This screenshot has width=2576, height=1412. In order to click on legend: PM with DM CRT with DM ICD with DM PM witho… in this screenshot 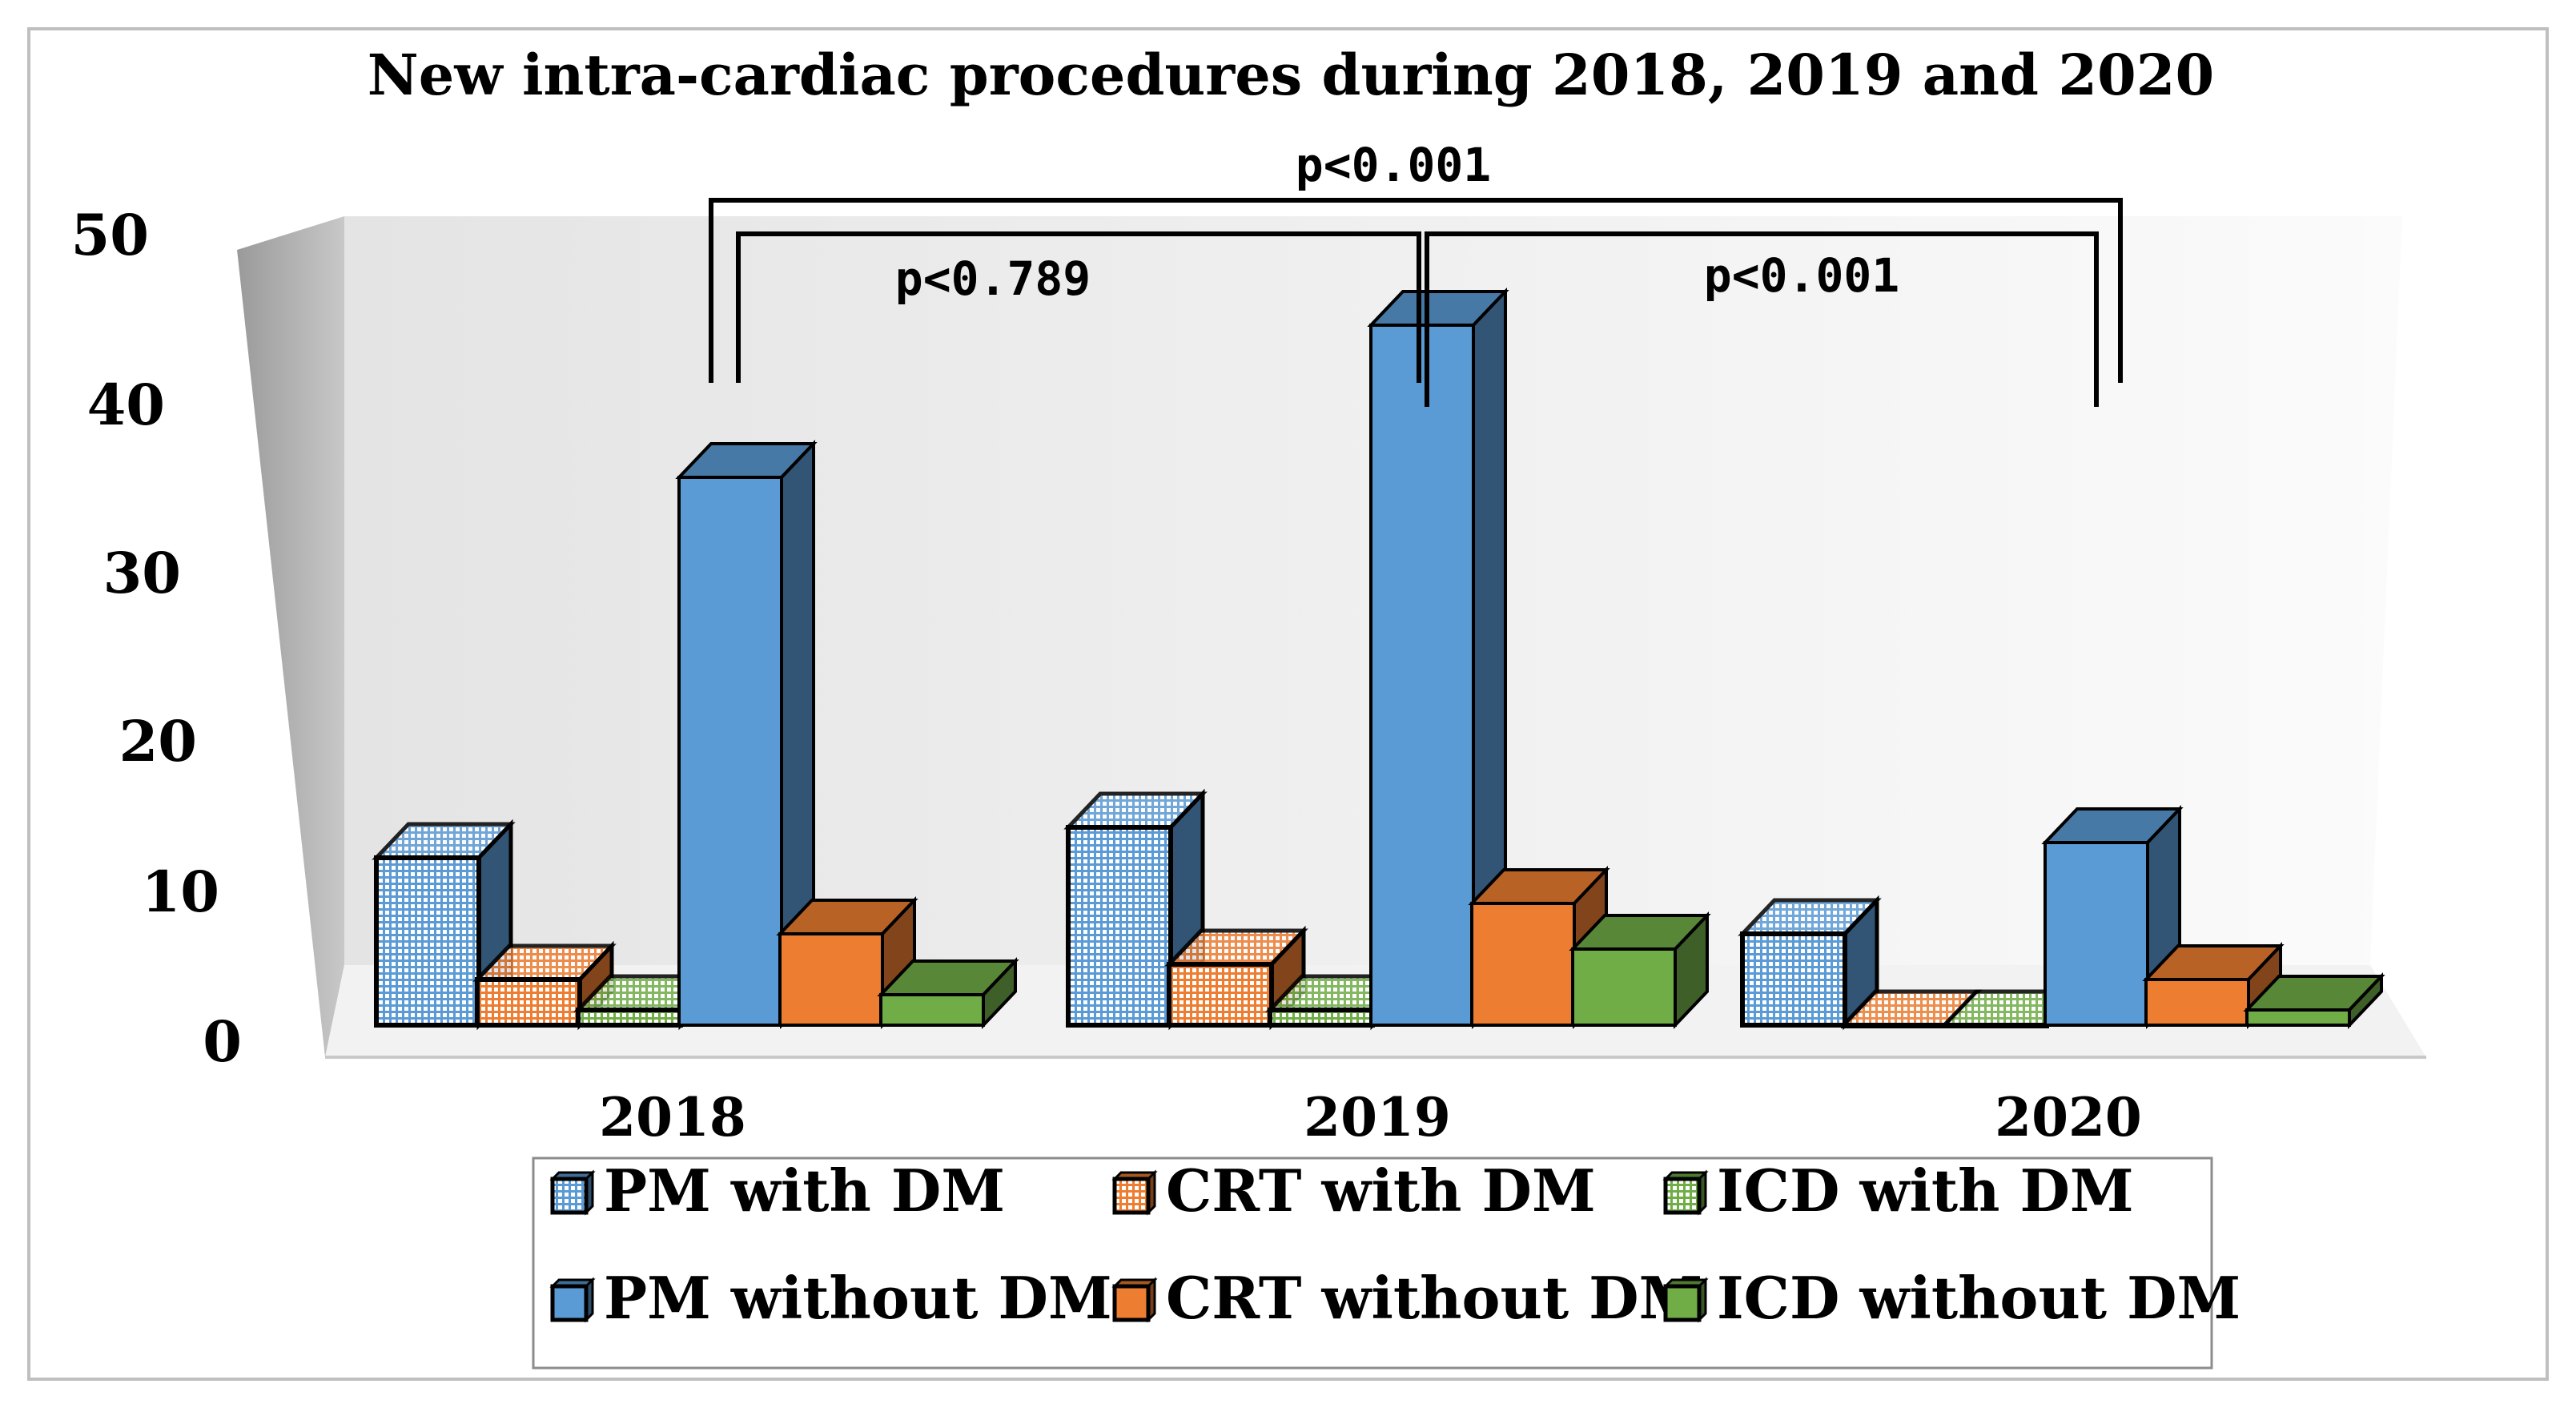, I will do `click(1394, 1244)`.